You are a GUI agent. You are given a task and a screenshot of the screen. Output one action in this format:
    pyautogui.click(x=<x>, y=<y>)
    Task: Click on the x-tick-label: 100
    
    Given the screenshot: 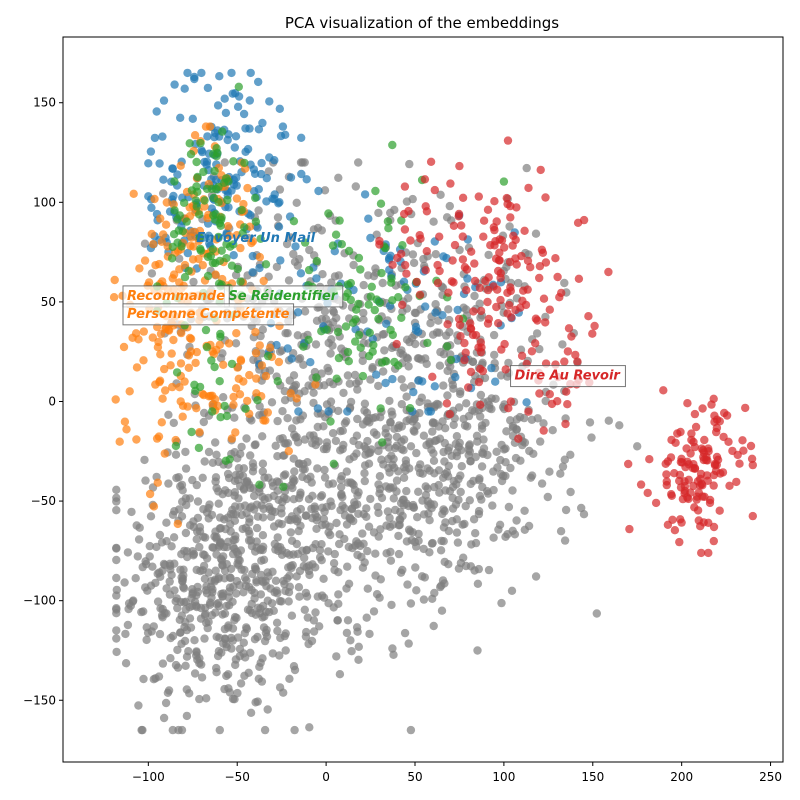 What is the action you would take?
    pyautogui.click(x=503, y=777)
    